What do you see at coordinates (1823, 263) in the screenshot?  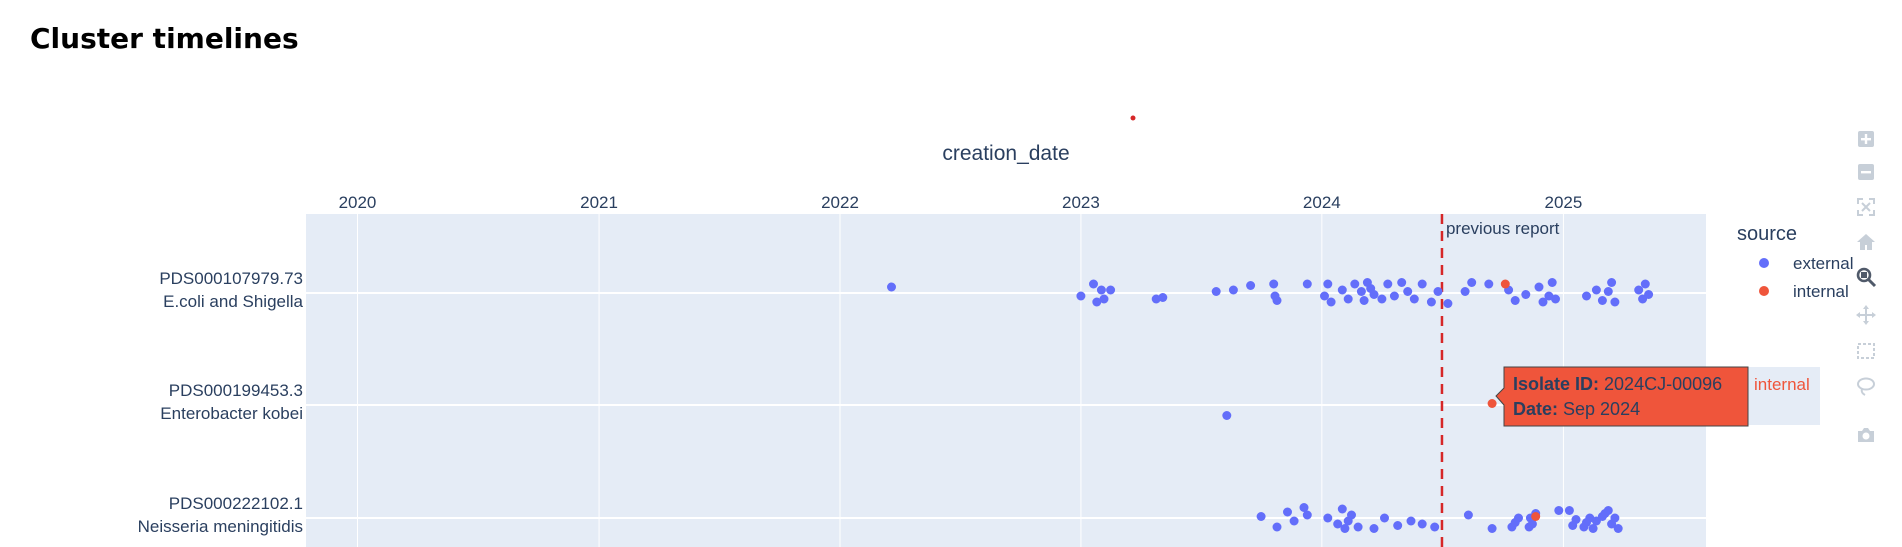 I see `legend-label-external: external` at bounding box center [1823, 263].